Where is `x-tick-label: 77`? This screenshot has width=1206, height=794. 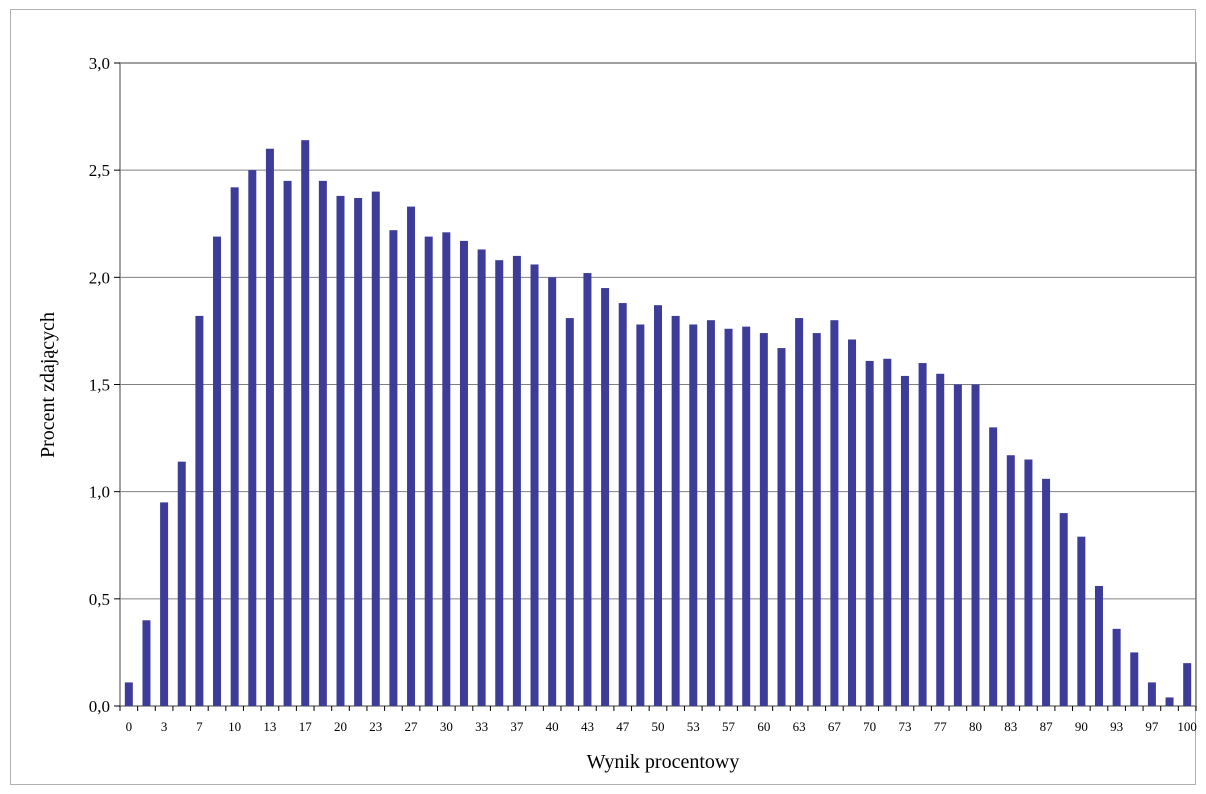 x-tick-label: 77 is located at coordinates (941, 726).